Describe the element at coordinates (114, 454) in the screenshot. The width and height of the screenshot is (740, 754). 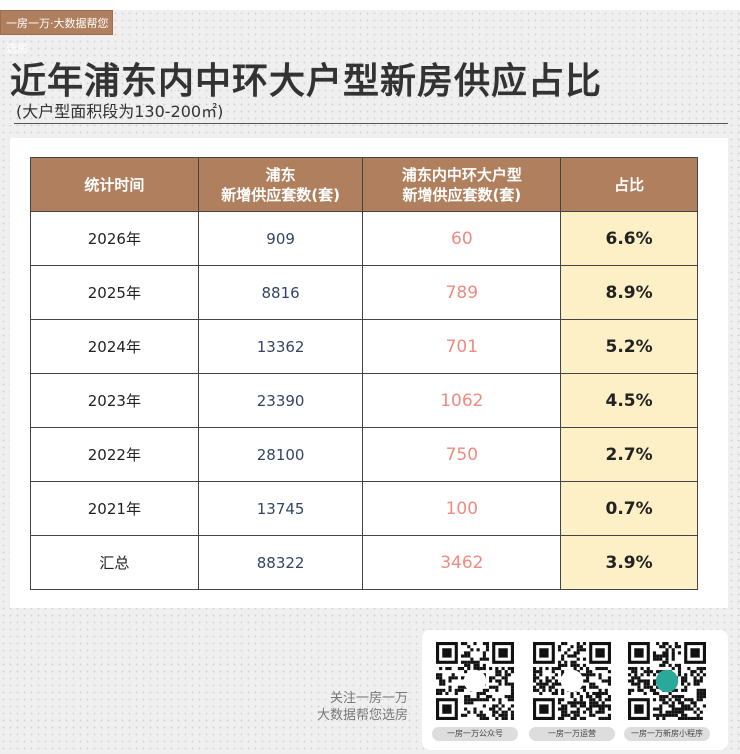
I see `period-cell: 2022年` at that location.